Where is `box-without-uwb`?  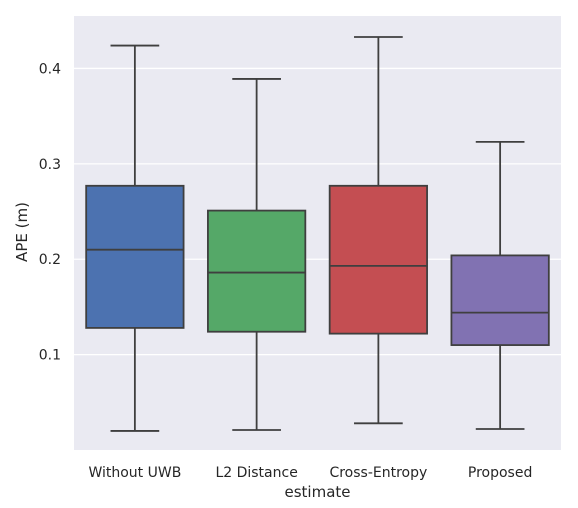
box-without-uwb is located at coordinates (135, 238).